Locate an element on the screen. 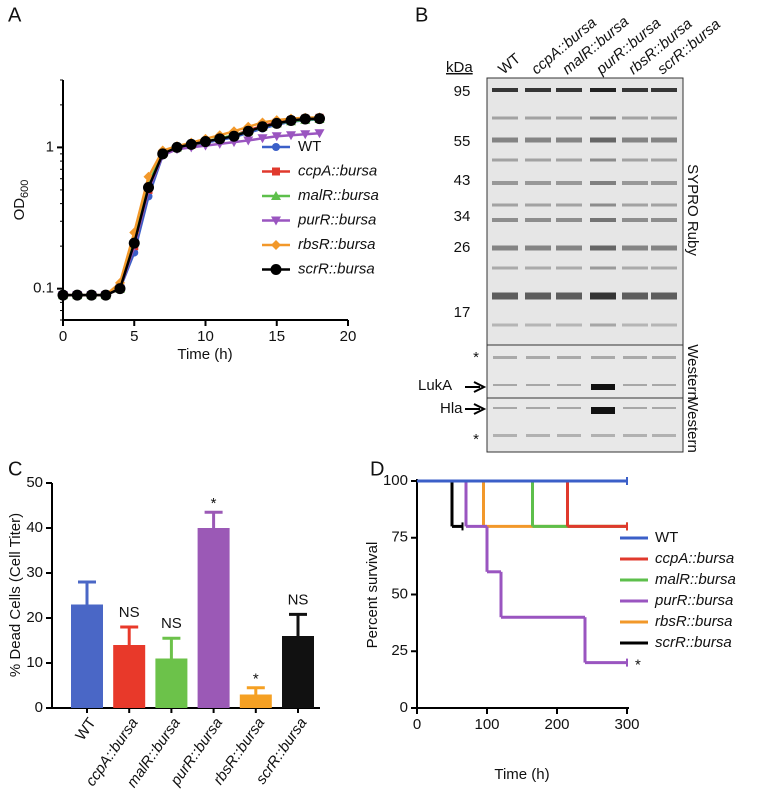  y-tick-label: 0.1 is located at coordinates (43, 288).